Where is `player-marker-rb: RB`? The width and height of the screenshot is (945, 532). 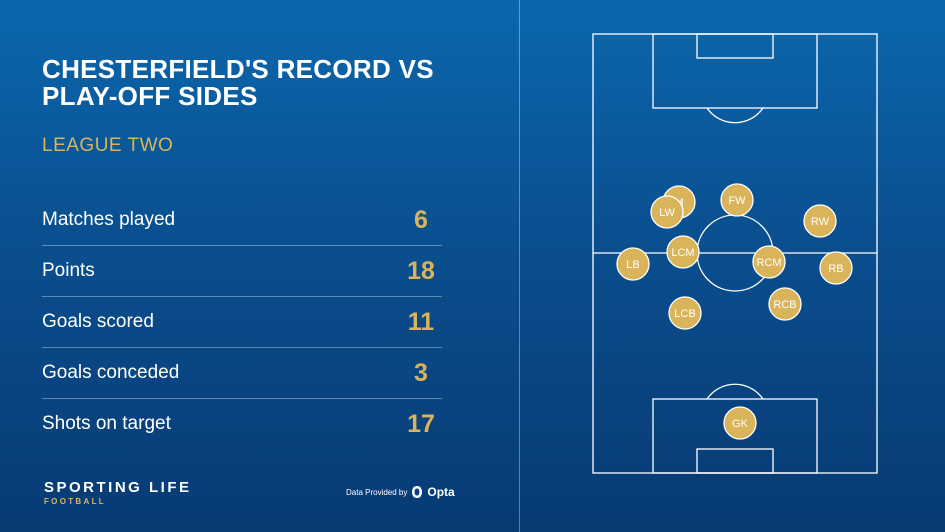 player-marker-rb: RB is located at coordinates (836, 268).